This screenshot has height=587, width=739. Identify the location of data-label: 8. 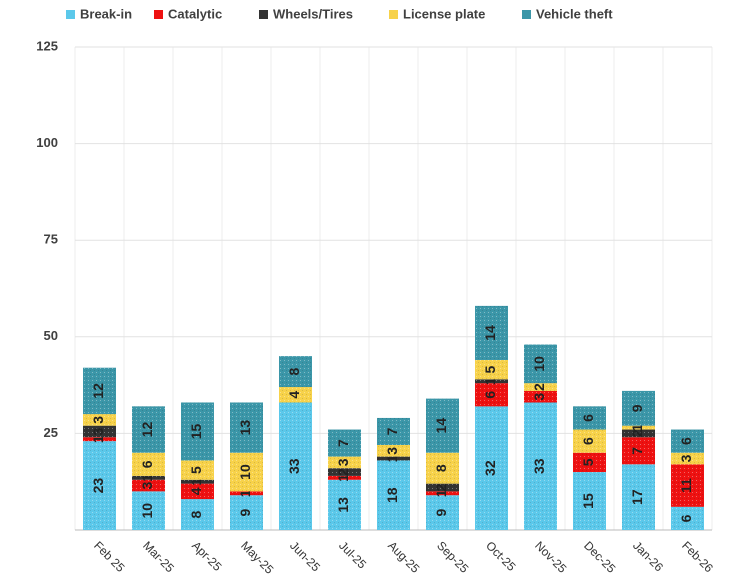
(196, 514).